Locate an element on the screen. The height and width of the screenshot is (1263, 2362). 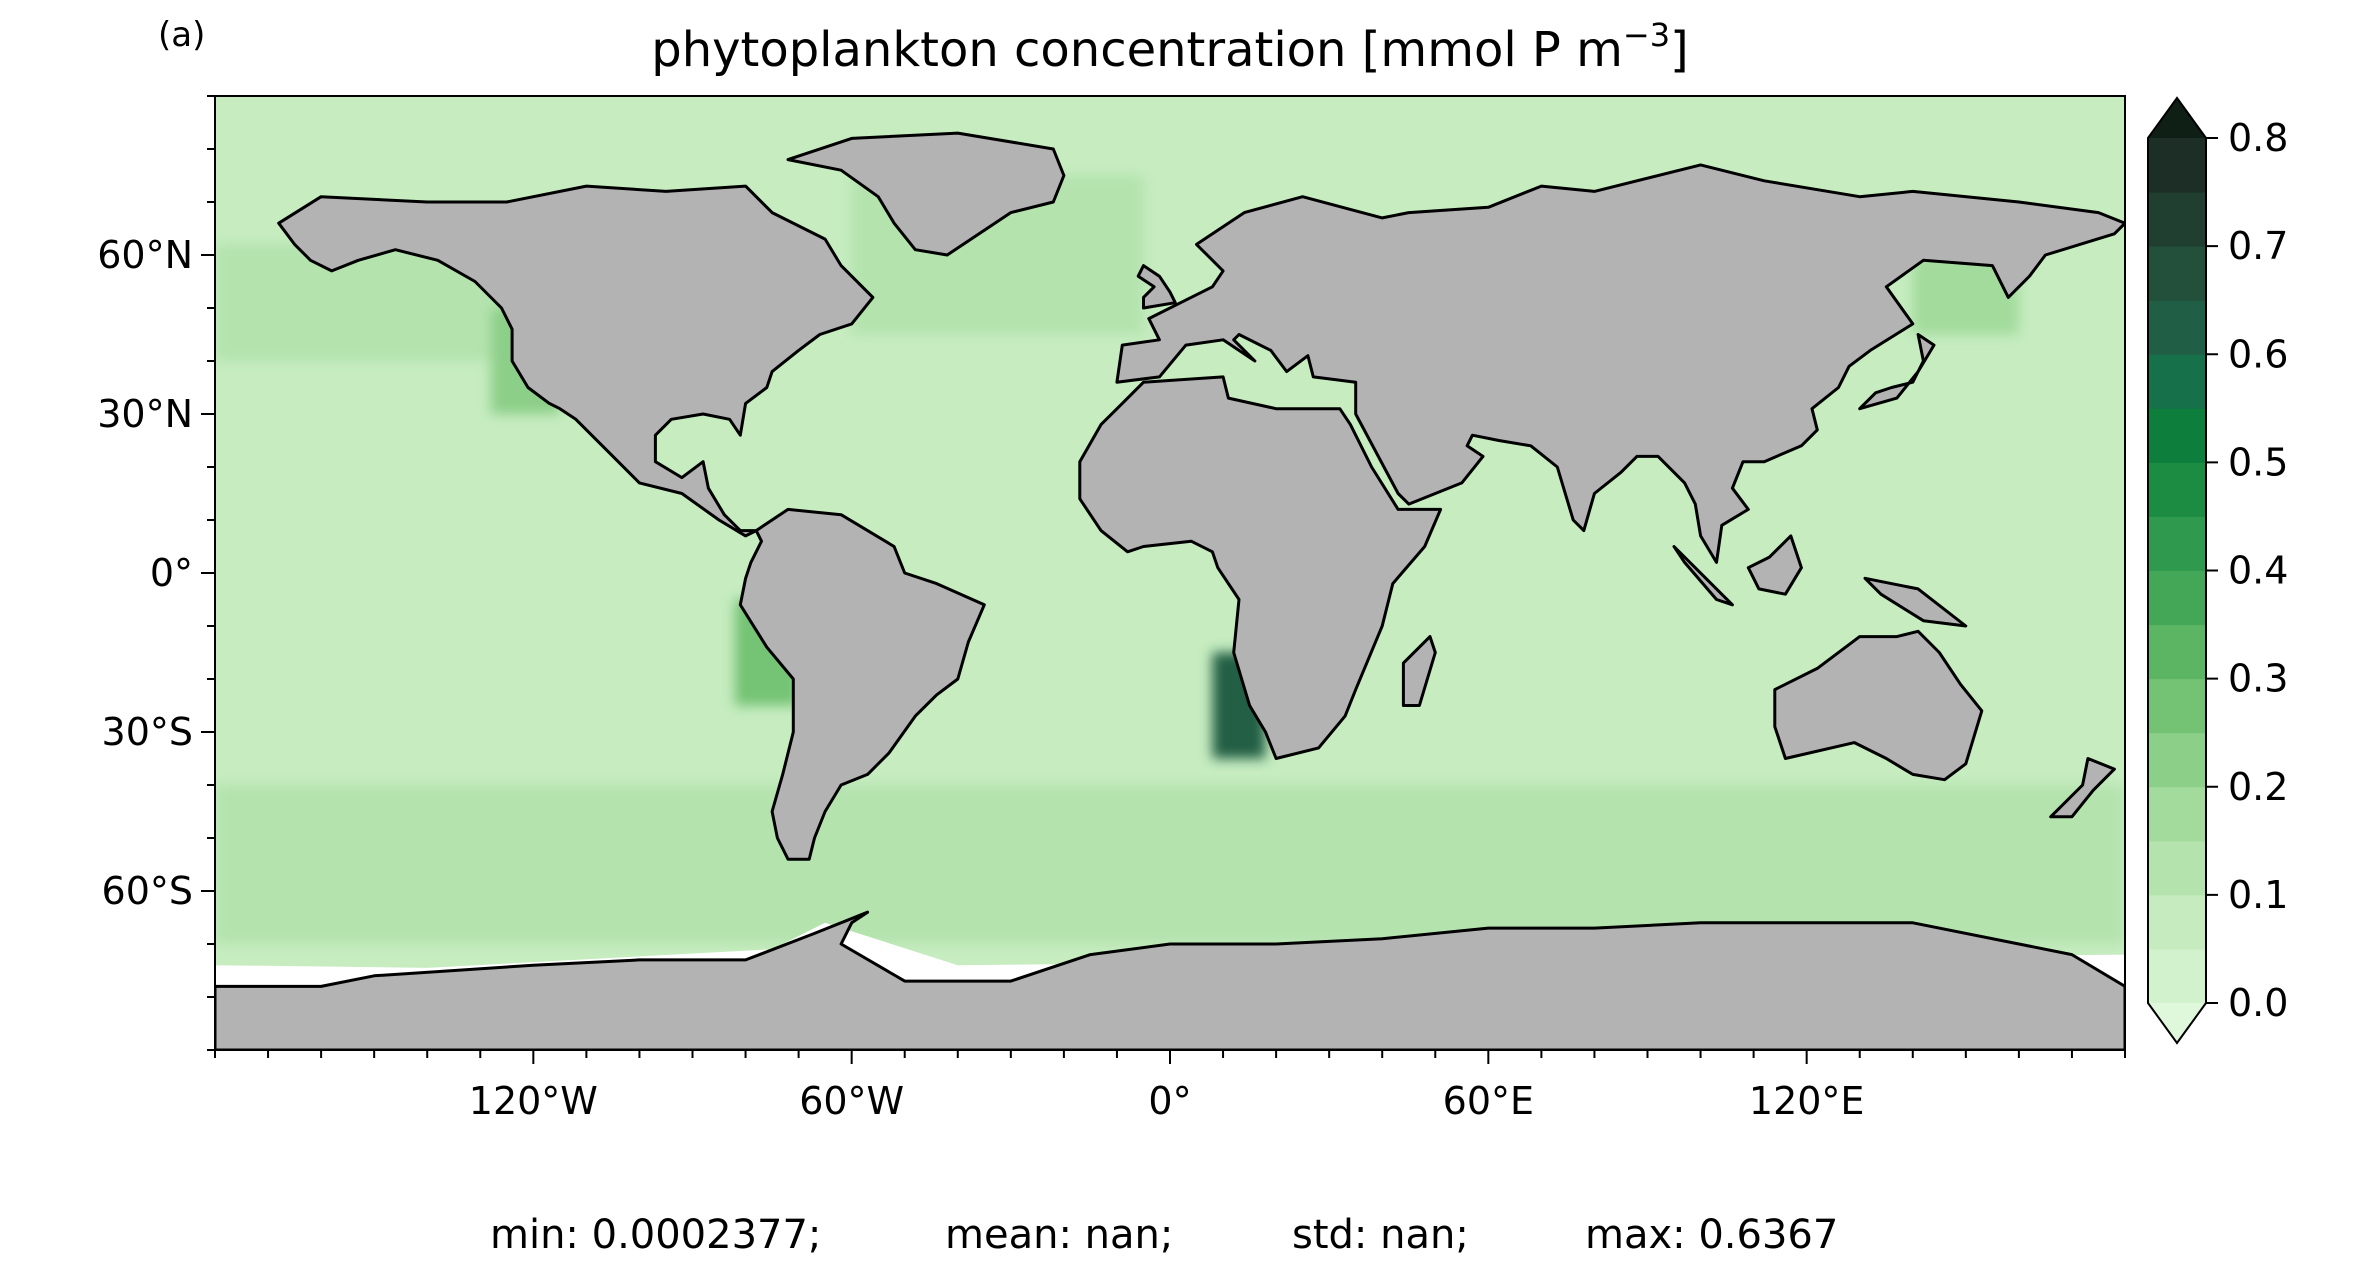
x-axis: 120°W 60°W 0° 60°E 120°E is located at coordinates (1170, 1086).